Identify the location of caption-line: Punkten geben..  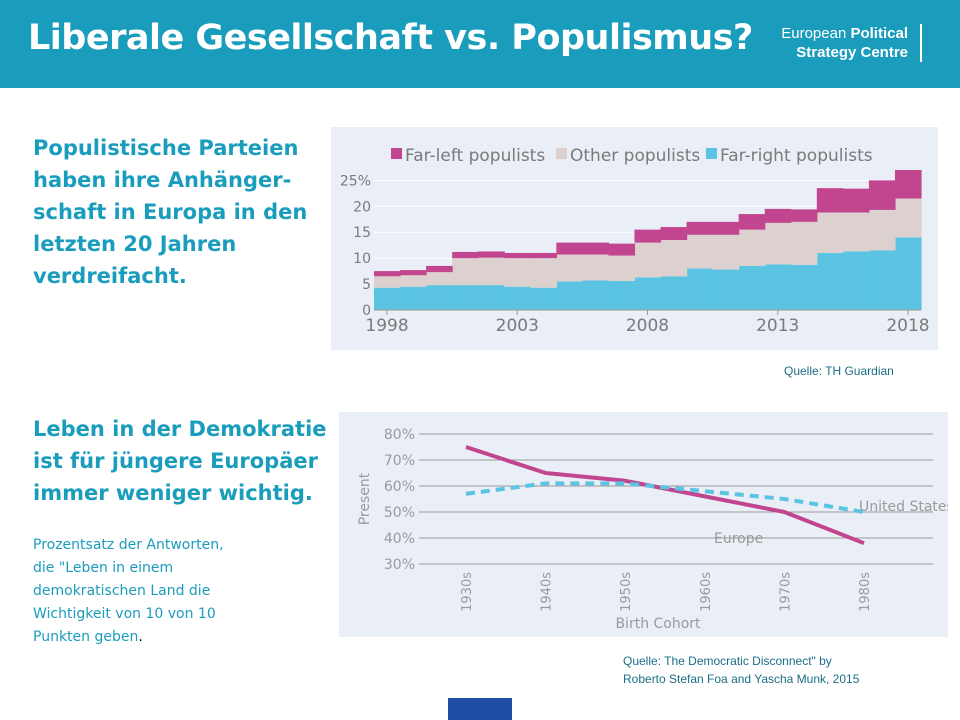
(128, 637).